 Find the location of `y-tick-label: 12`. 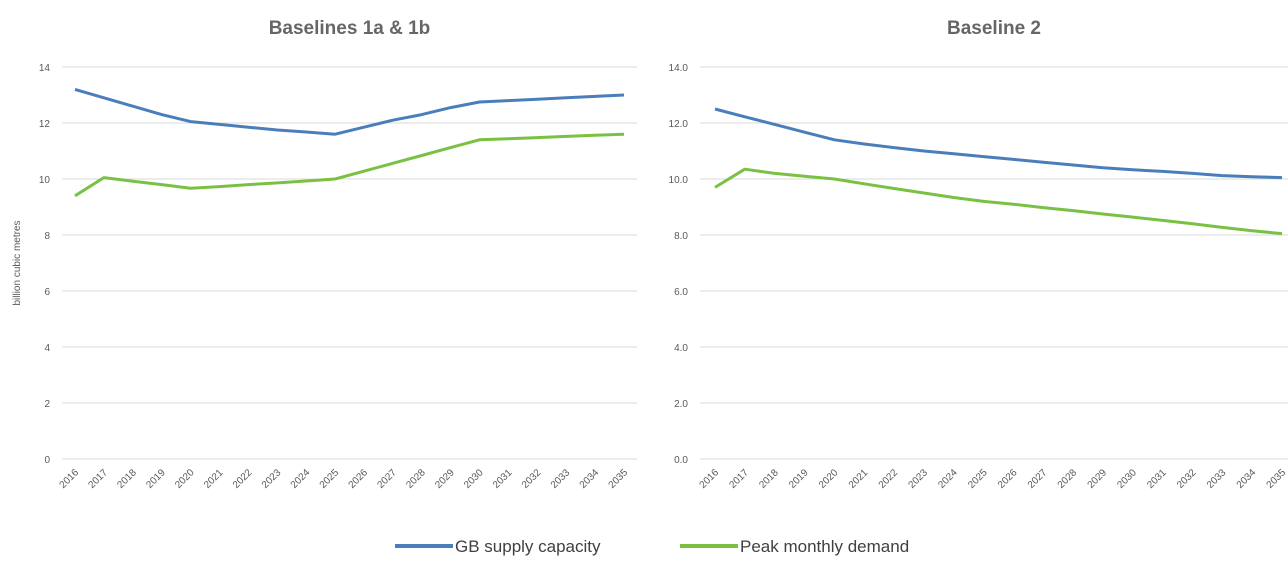

y-tick-label: 12 is located at coordinates (45, 124).